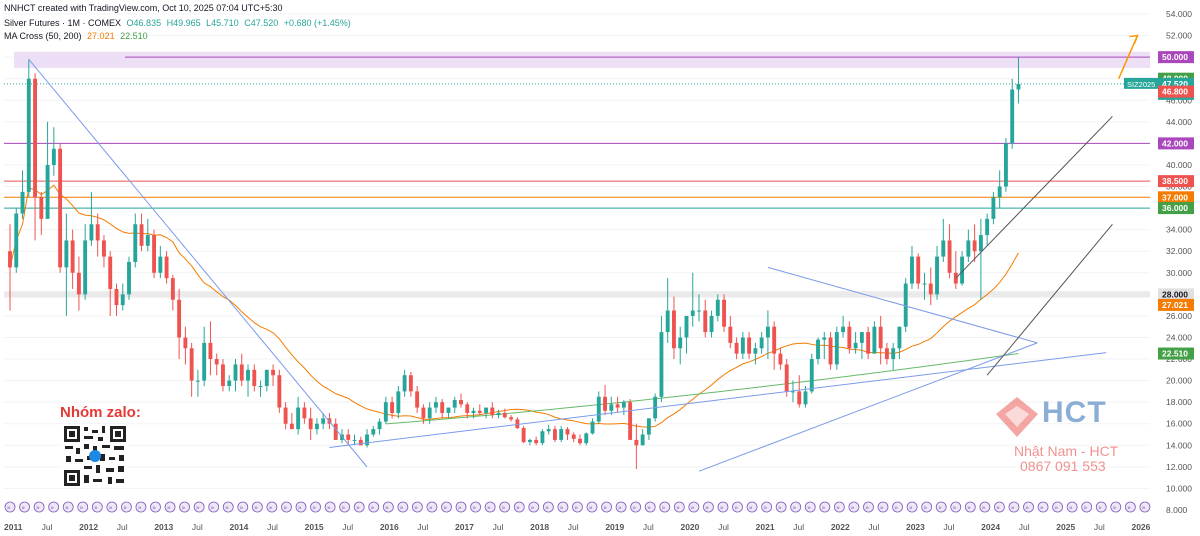 The height and width of the screenshot is (536, 1200). What do you see at coordinates (1179, 381) in the screenshot?
I see `price-tick: 20.000` at bounding box center [1179, 381].